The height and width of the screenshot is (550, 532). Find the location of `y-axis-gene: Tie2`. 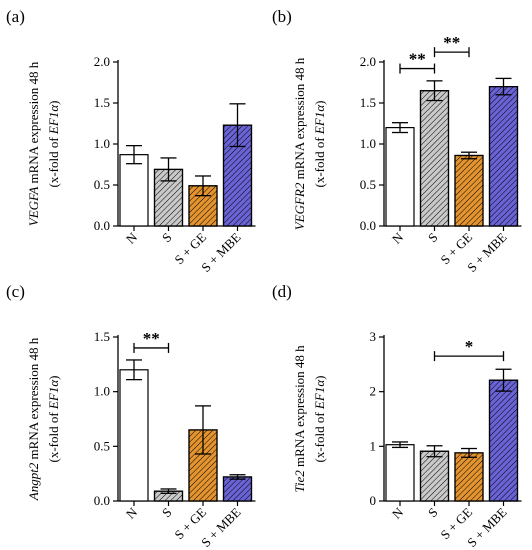

y-axis-gene: Tie2 is located at coordinates (299, 481).